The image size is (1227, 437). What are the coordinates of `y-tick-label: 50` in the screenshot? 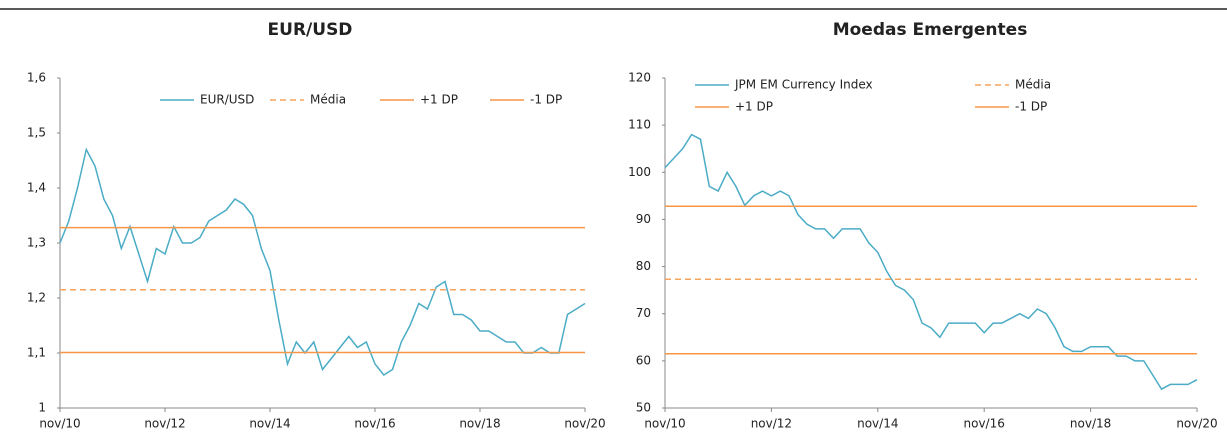 It's located at (643, 408).